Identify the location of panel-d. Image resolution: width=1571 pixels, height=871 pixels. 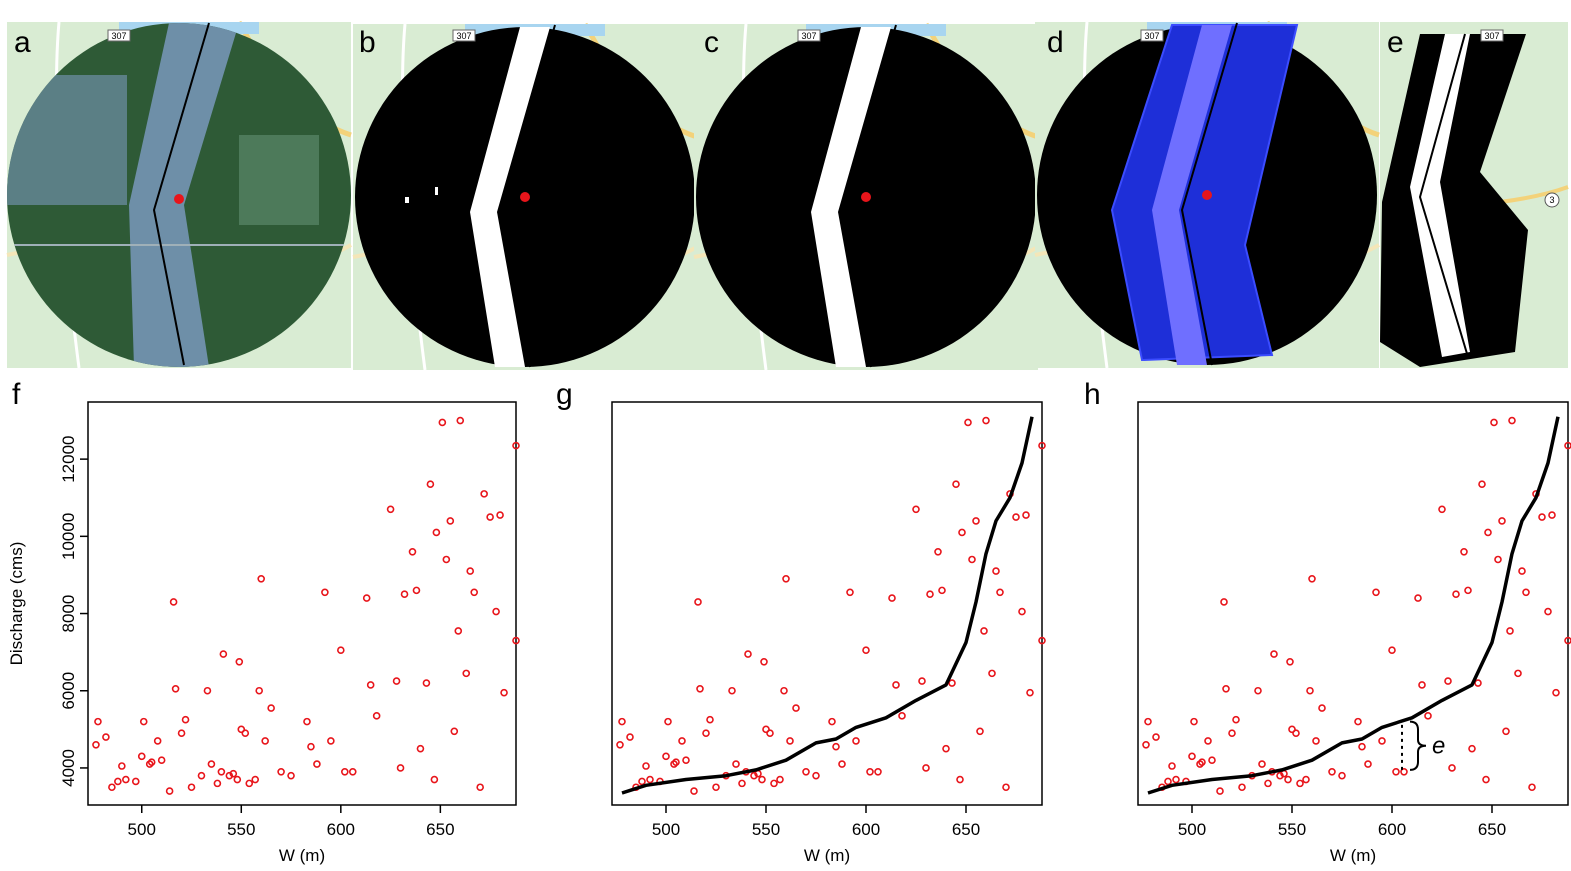
(1207, 195).